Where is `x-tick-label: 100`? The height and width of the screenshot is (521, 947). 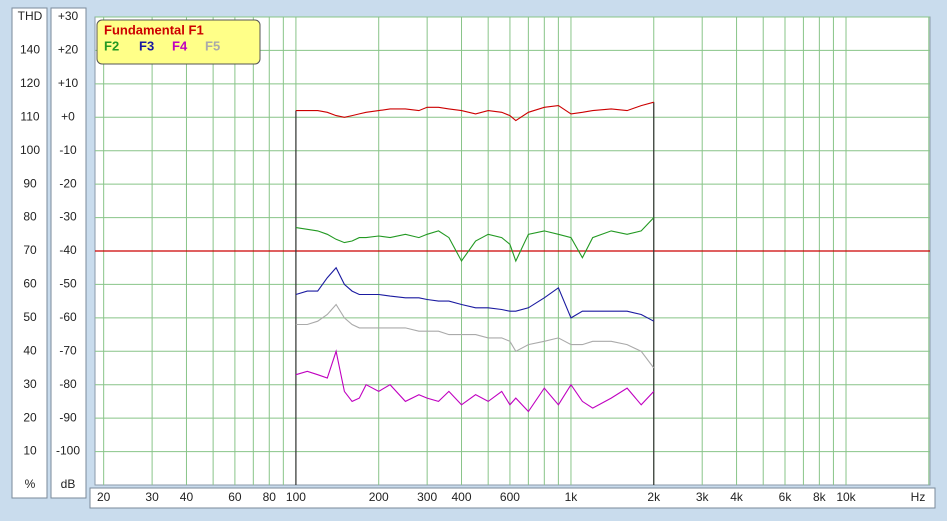
x-tick-label: 100 is located at coordinates (296, 497).